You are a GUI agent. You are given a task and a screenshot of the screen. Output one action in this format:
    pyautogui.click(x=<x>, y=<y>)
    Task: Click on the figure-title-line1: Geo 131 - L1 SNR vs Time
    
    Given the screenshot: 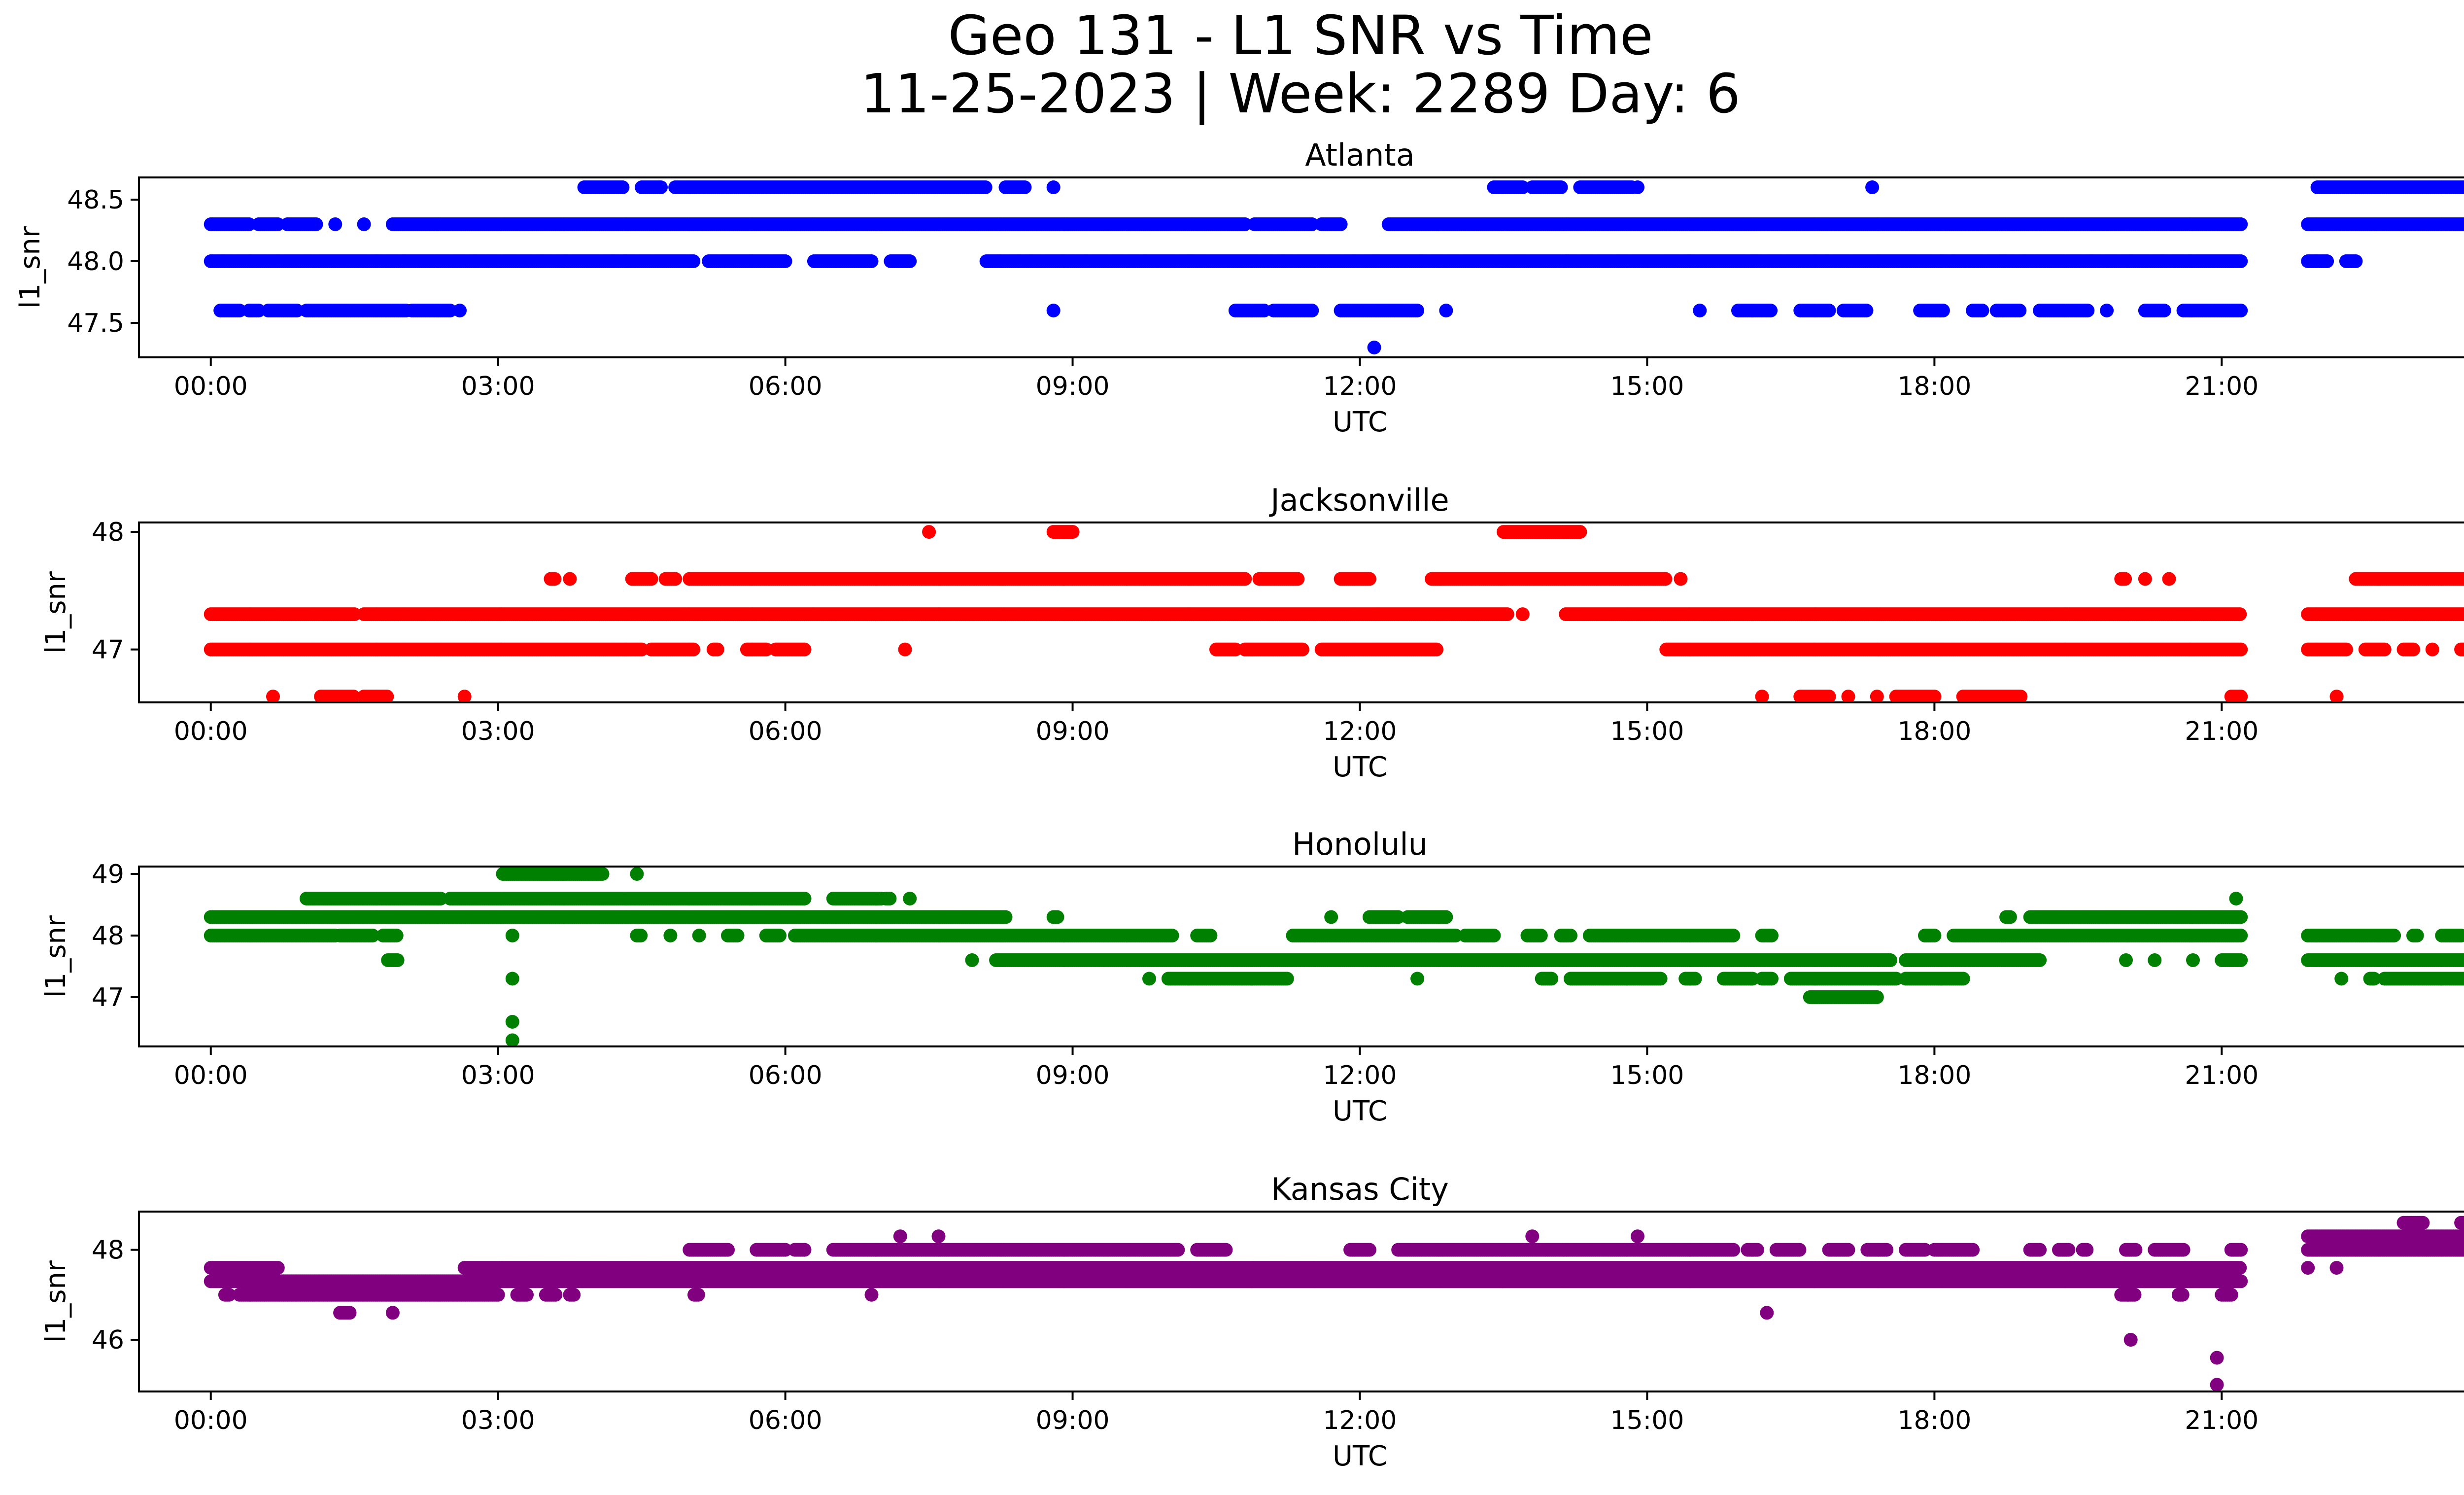 What is the action you would take?
    pyautogui.click(x=1300, y=35)
    